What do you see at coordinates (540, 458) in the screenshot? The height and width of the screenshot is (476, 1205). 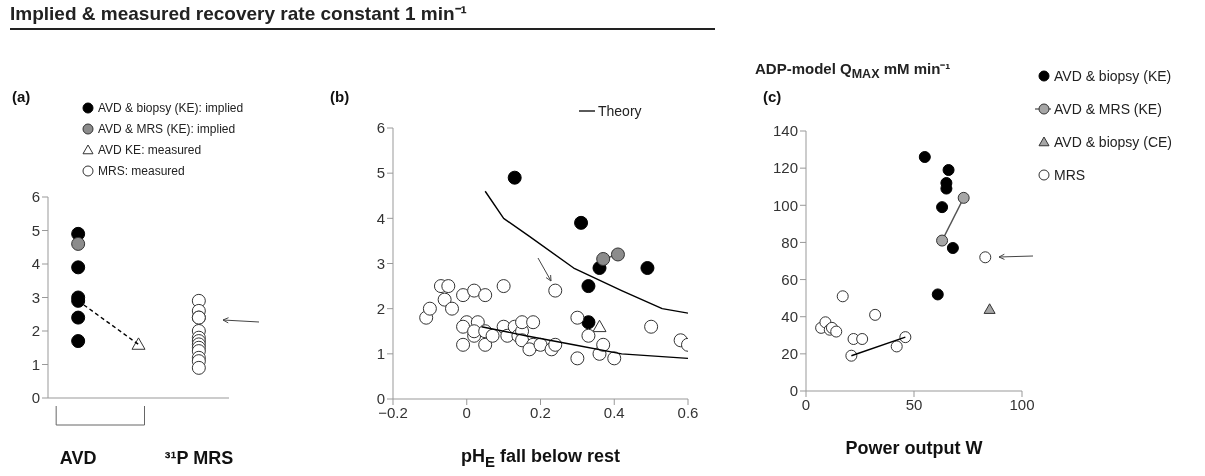 I see `x-axis-title: pH$_{E}$ fall below rest` at bounding box center [540, 458].